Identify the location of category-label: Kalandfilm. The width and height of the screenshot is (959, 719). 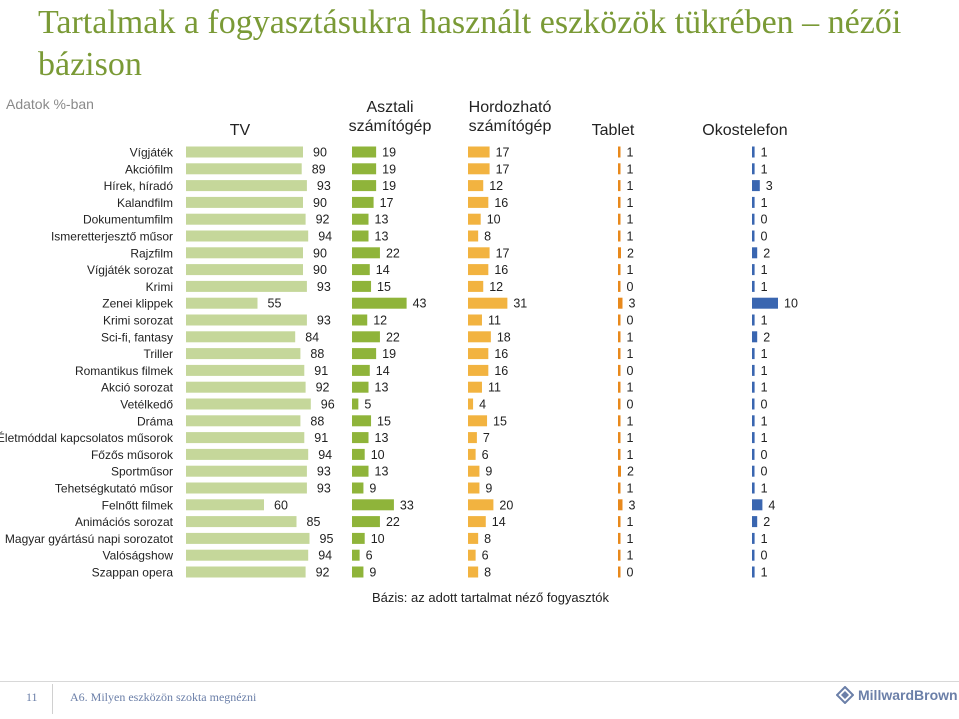
(145, 203).